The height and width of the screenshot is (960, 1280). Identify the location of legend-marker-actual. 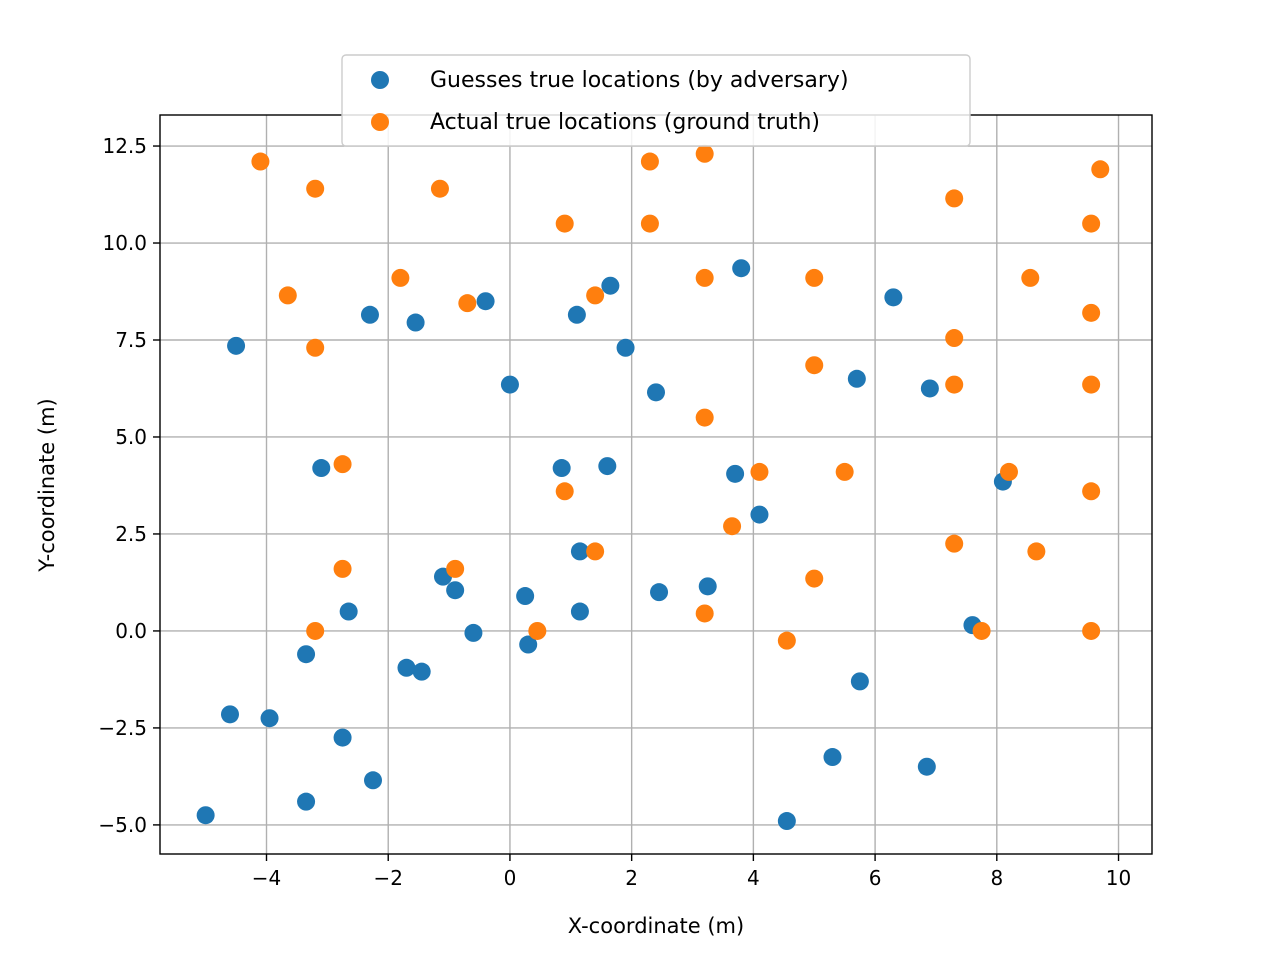
(380, 122).